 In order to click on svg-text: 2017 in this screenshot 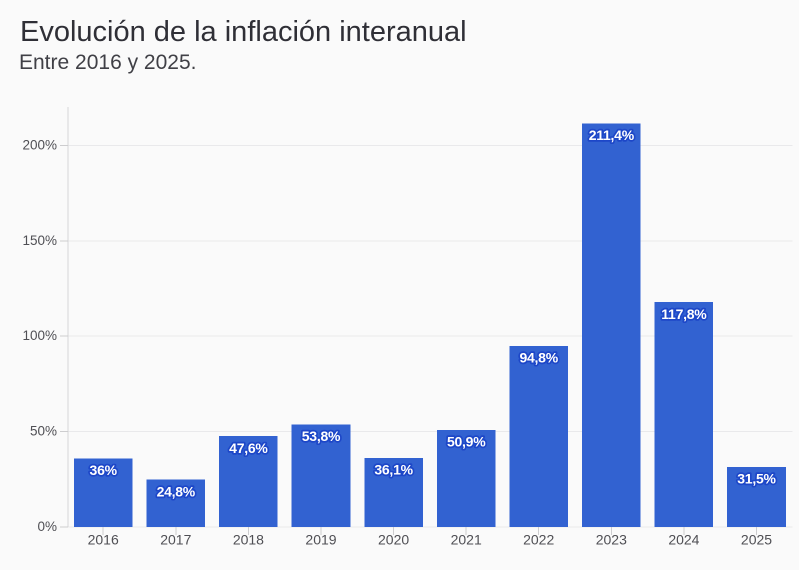, I will do `click(175, 540)`.